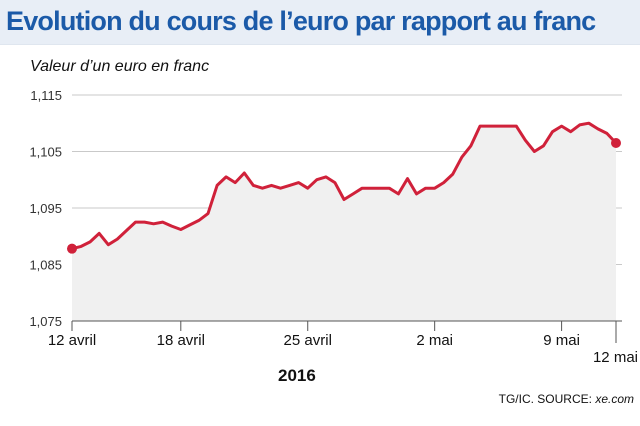 The image size is (640, 426). What do you see at coordinates (547, 399) in the screenshot?
I see `source-prefix: TG/IC. SOURCE:` at bounding box center [547, 399].